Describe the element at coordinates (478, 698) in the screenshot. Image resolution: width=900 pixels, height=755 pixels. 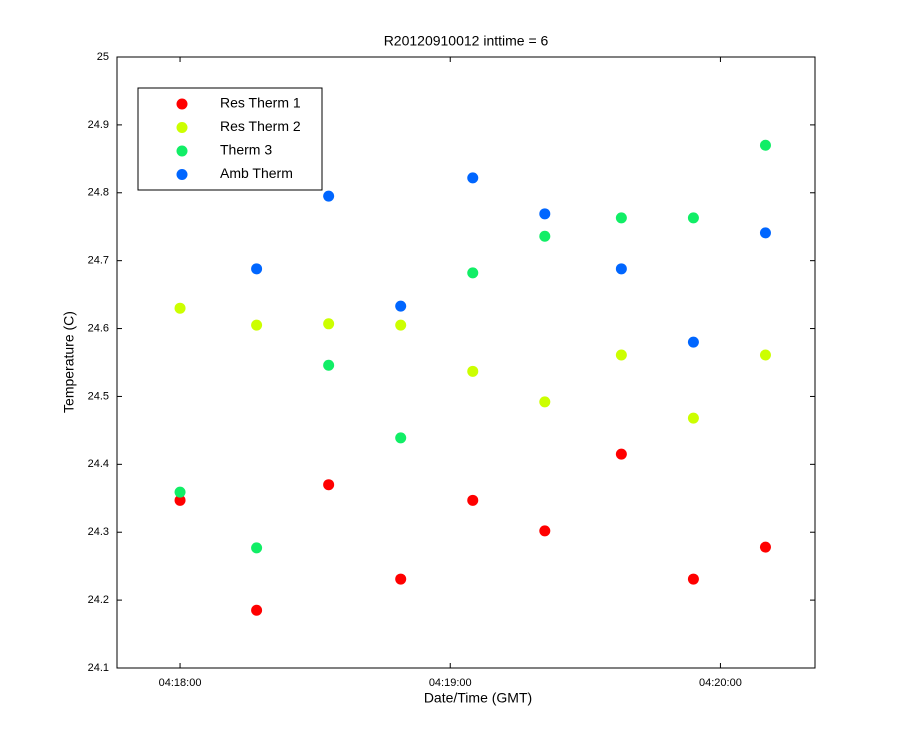
I see `x-axis-label: Date/Time (GMT)` at that location.